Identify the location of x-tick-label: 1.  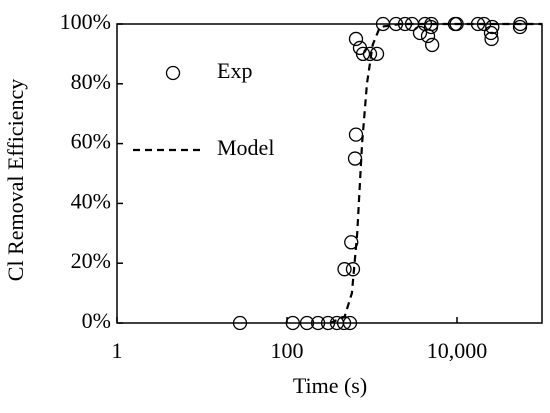
(117, 350).